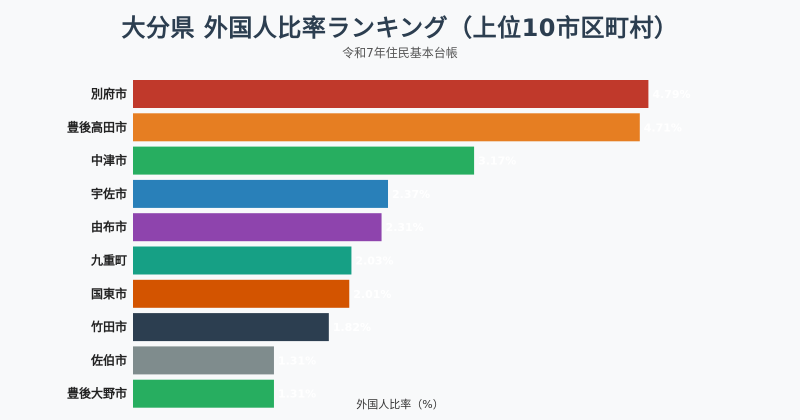 The image size is (800, 420). I want to click on chart-subtitle: 令和7年住民基本台帳, so click(400, 53).